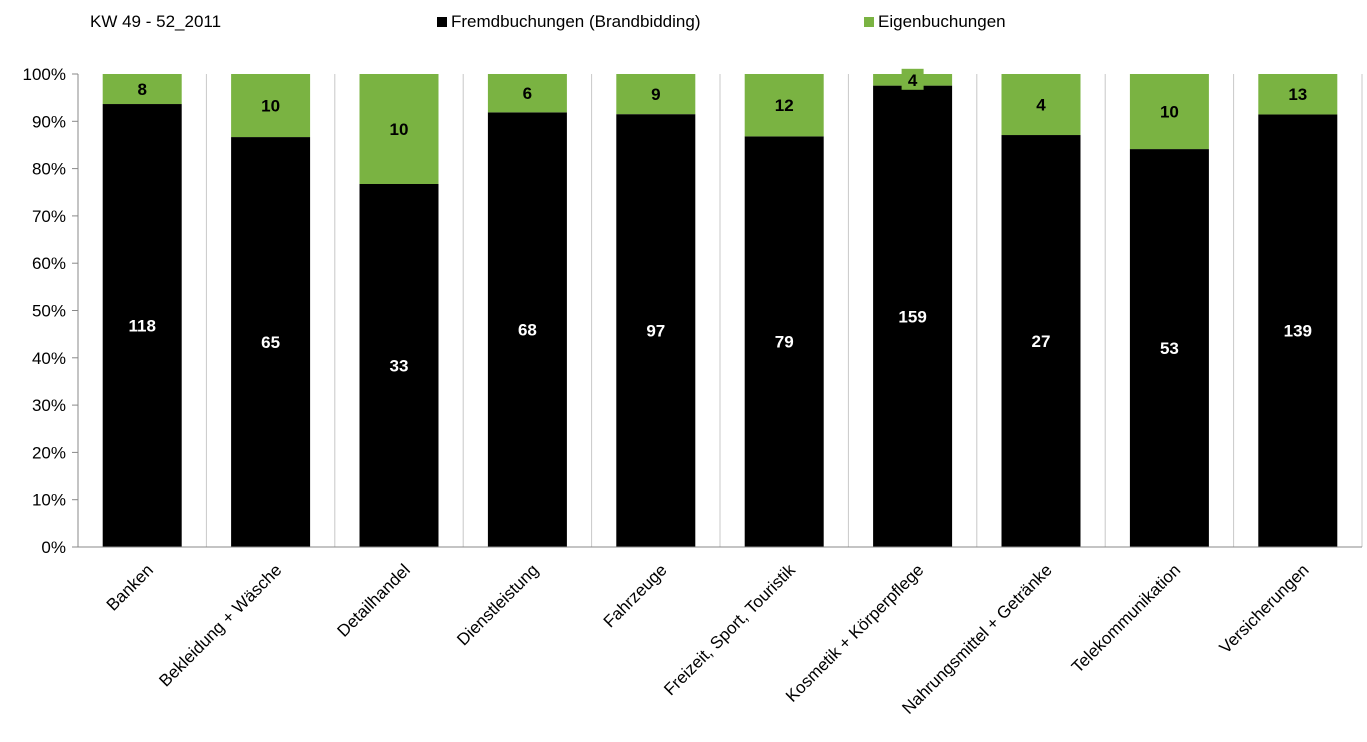  I want to click on y-tick-label: 90%, so click(49, 121).